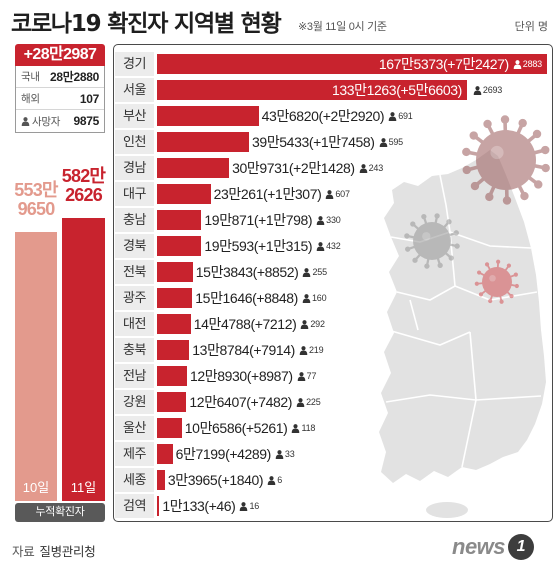 Image resolution: width=560 pixels, height=570 pixels. Describe the element at coordinates (30, 77) in the screenshot. I see `summary-label: 국내` at that location.